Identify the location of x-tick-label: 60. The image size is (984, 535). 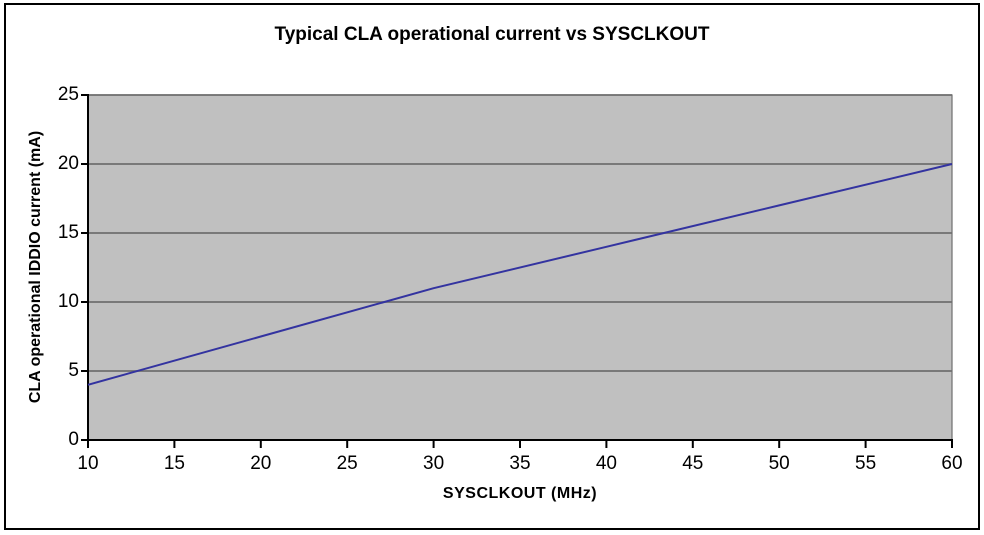
(952, 463).